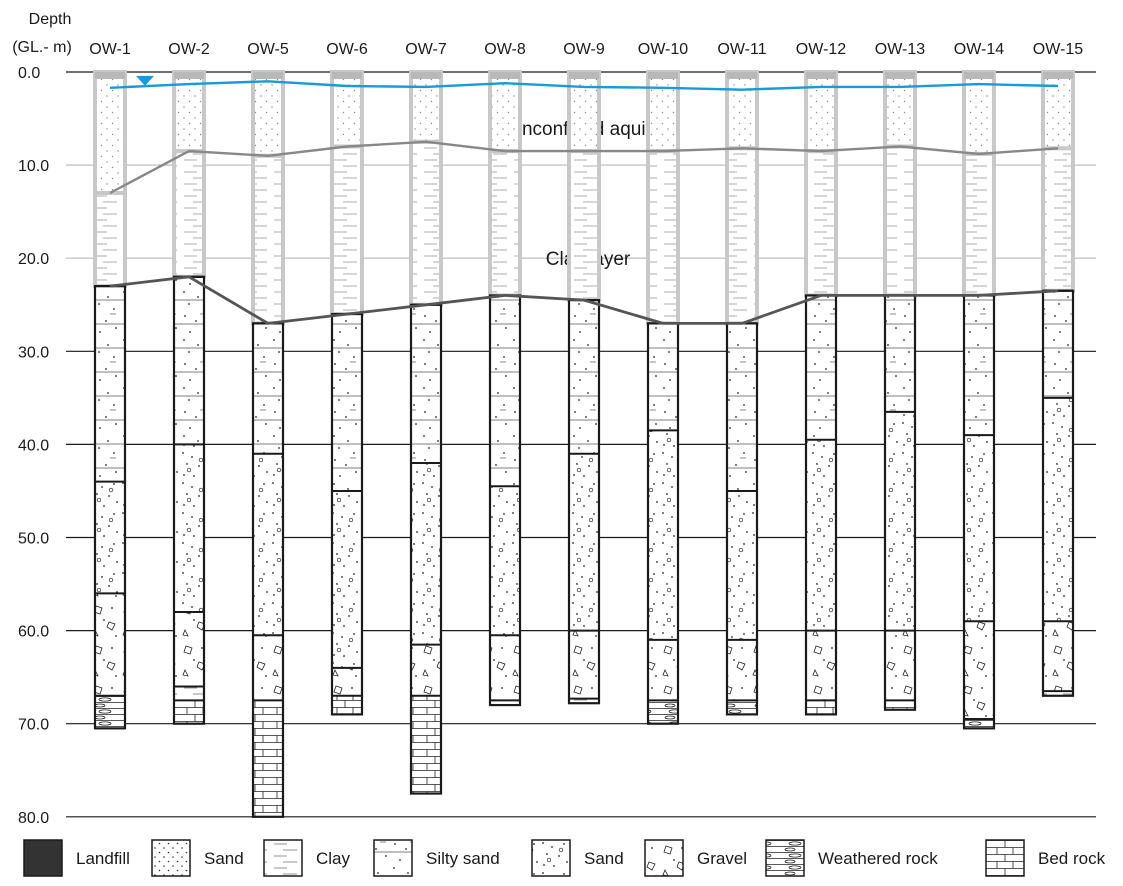  I want to click on well-name: OW-15, so click(1058, 49).